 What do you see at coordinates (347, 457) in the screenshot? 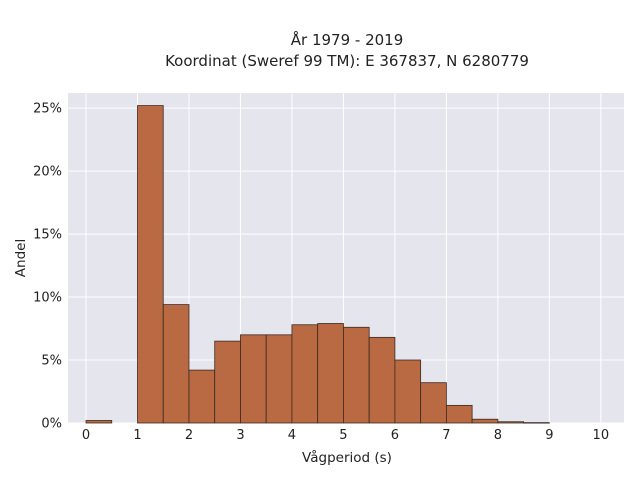
I see `x-axis-label: Vågperiod (s)` at bounding box center [347, 457].